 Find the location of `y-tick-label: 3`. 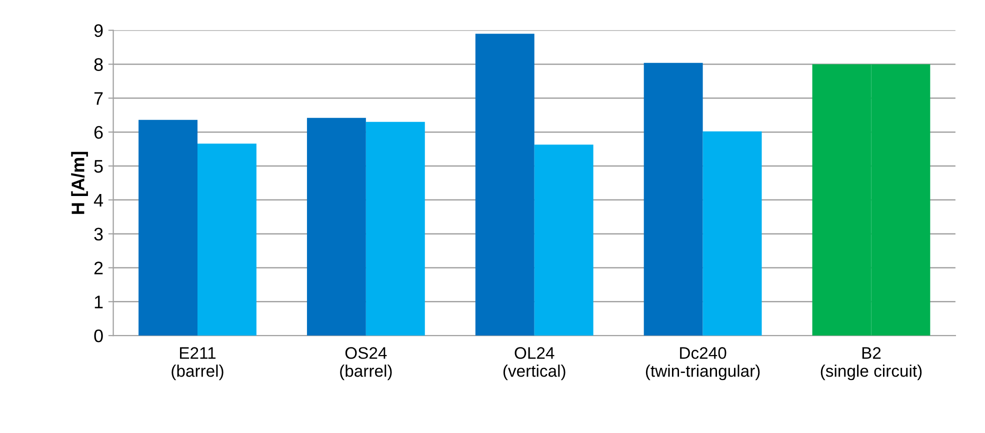

y-tick-label: 3 is located at coordinates (98, 234).